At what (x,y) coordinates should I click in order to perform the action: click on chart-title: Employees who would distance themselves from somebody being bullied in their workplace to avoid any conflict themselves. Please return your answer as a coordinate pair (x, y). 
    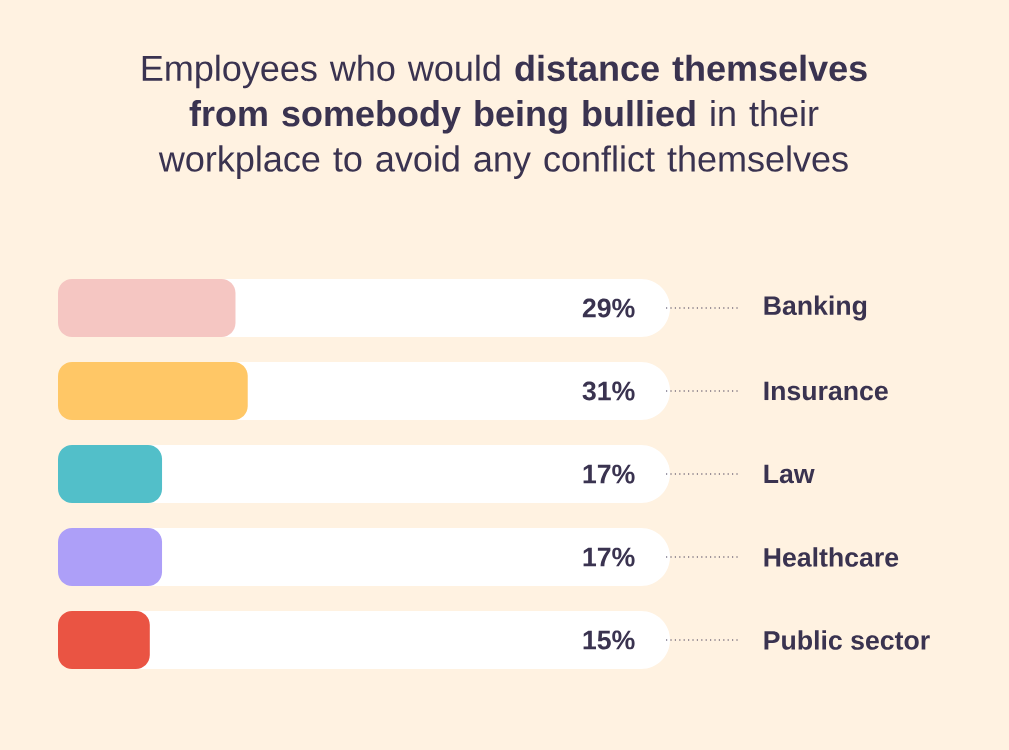
    Looking at the image, I should click on (504, 116).